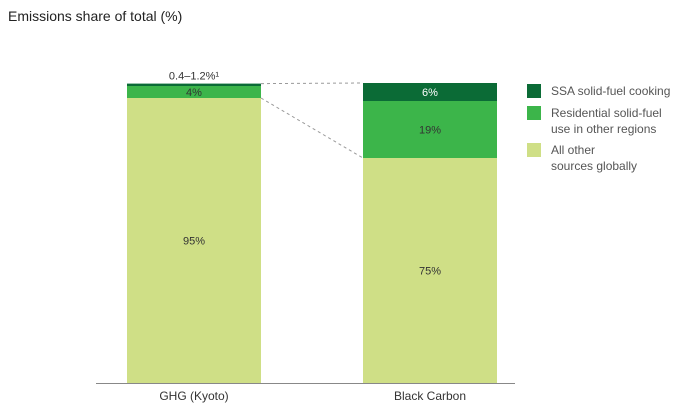  What do you see at coordinates (194, 77) in the screenshot?
I see `data-label-0-2: 0.4–1.2%¹` at bounding box center [194, 77].